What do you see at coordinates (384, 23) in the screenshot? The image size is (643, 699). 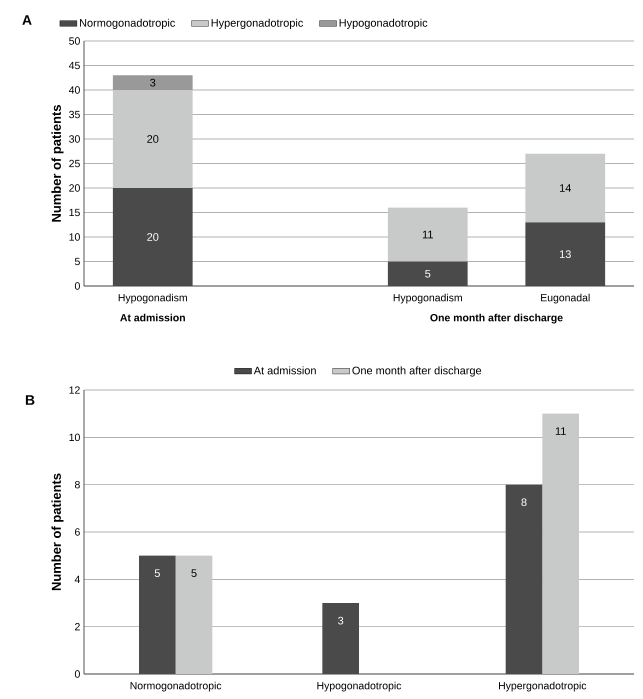 I see `legend-label: Hypogonadotropic` at bounding box center [384, 23].